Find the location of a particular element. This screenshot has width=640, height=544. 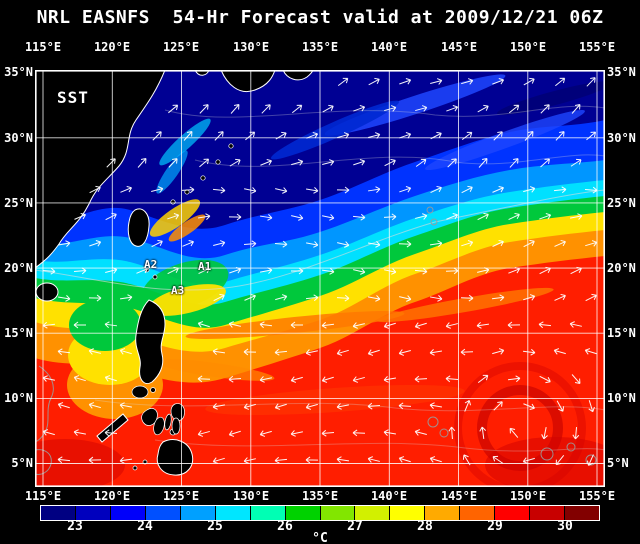

x-tick-label-top: 115°E is located at coordinates (43, 47).